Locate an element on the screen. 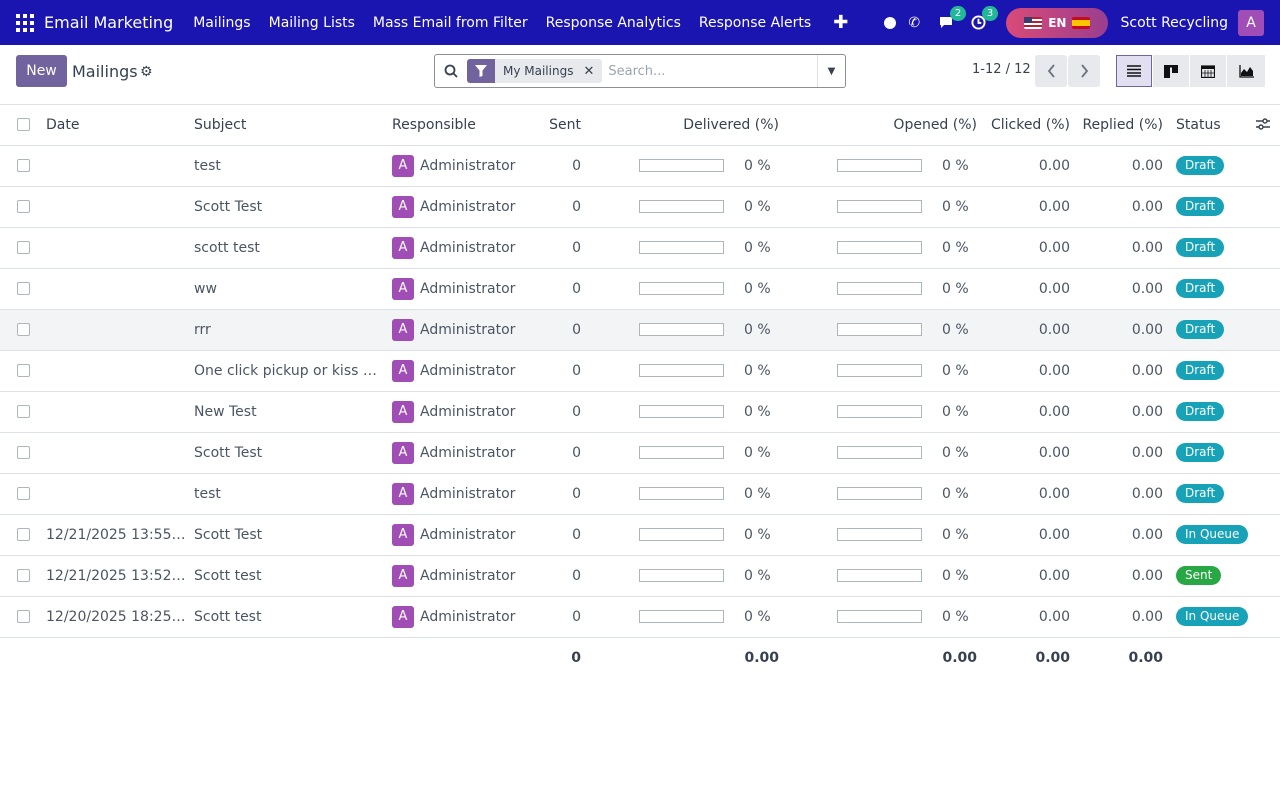 The image size is (1280, 800). row-status: Draft is located at coordinates (1223, 248).